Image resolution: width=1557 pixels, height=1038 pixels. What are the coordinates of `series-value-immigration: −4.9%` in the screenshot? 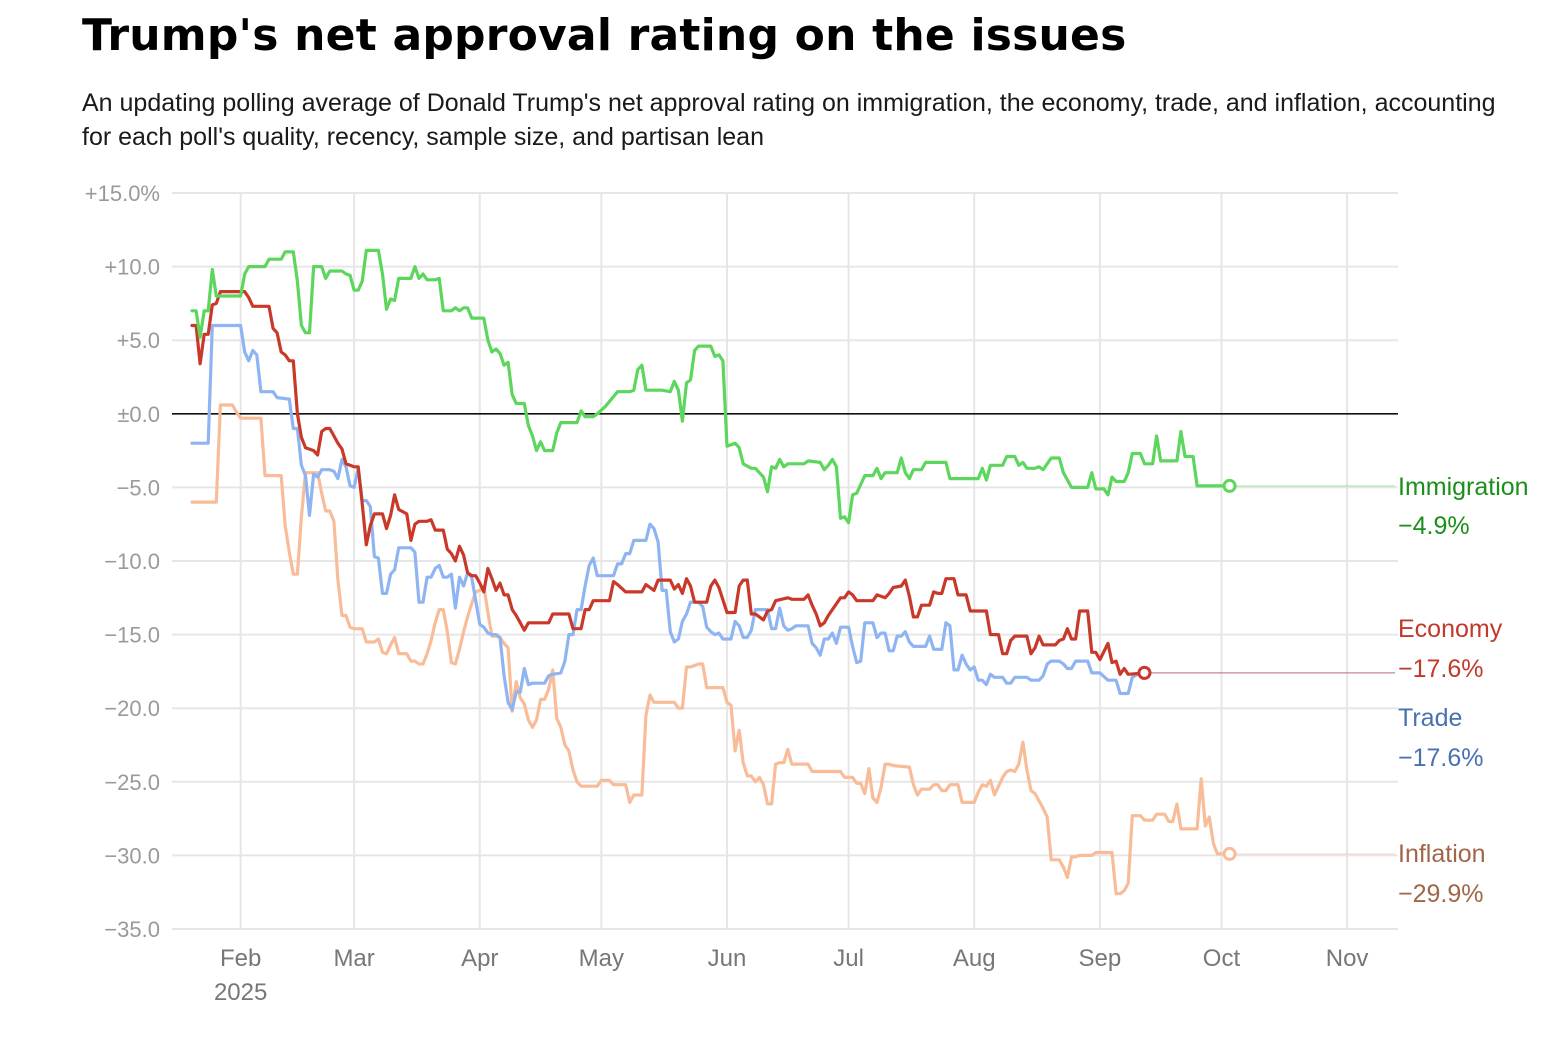 It's located at (1434, 526).